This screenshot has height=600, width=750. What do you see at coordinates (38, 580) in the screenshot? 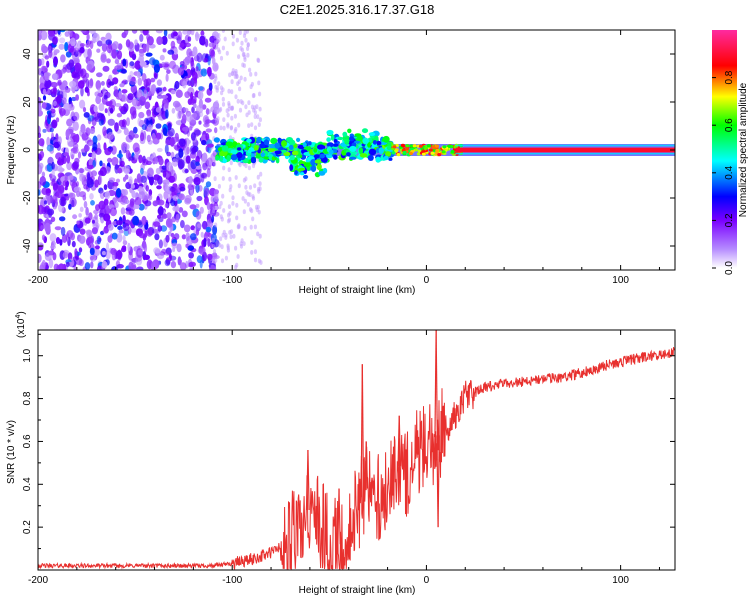
I see `x-tick-label: -200` at bounding box center [38, 580].